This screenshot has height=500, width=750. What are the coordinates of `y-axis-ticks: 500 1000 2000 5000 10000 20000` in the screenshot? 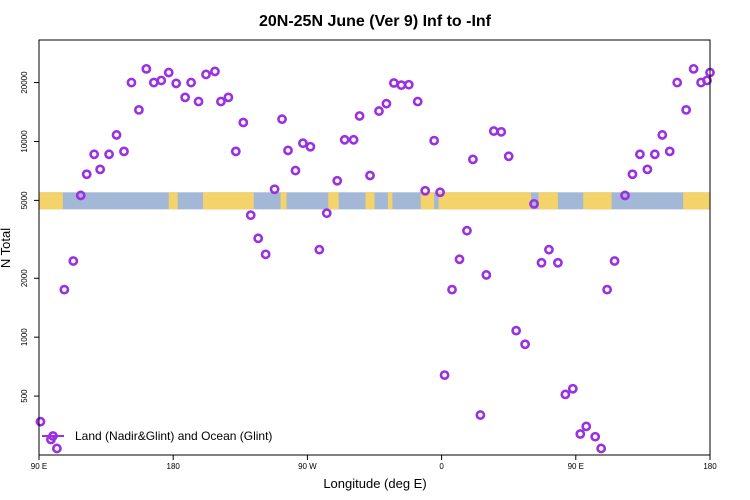 It's located at (29, 237).